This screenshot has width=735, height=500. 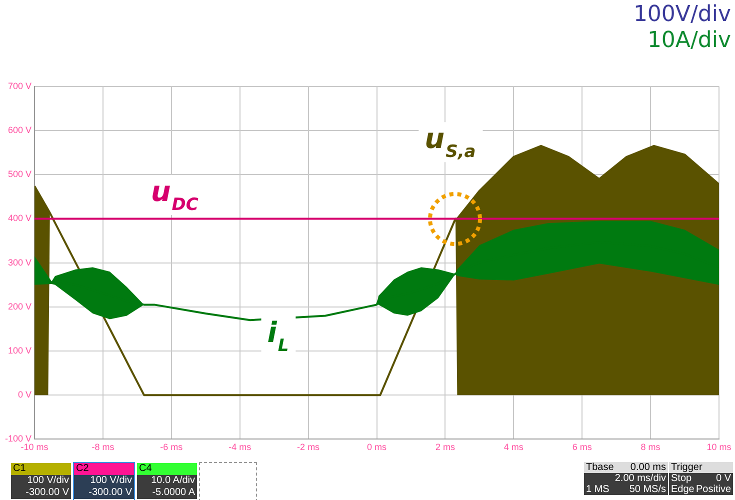 What do you see at coordinates (377, 447) in the screenshot?
I see `x-tick-label: 0 ms` at bounding box center [377, 447].